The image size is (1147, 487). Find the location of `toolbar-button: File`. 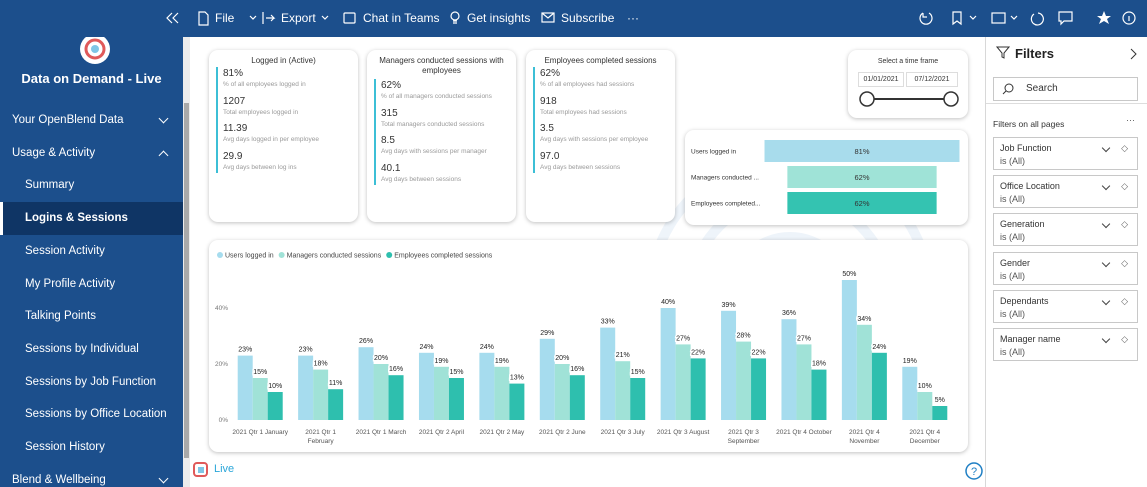

toolbar-button: File is located at coordinates (225, 18).